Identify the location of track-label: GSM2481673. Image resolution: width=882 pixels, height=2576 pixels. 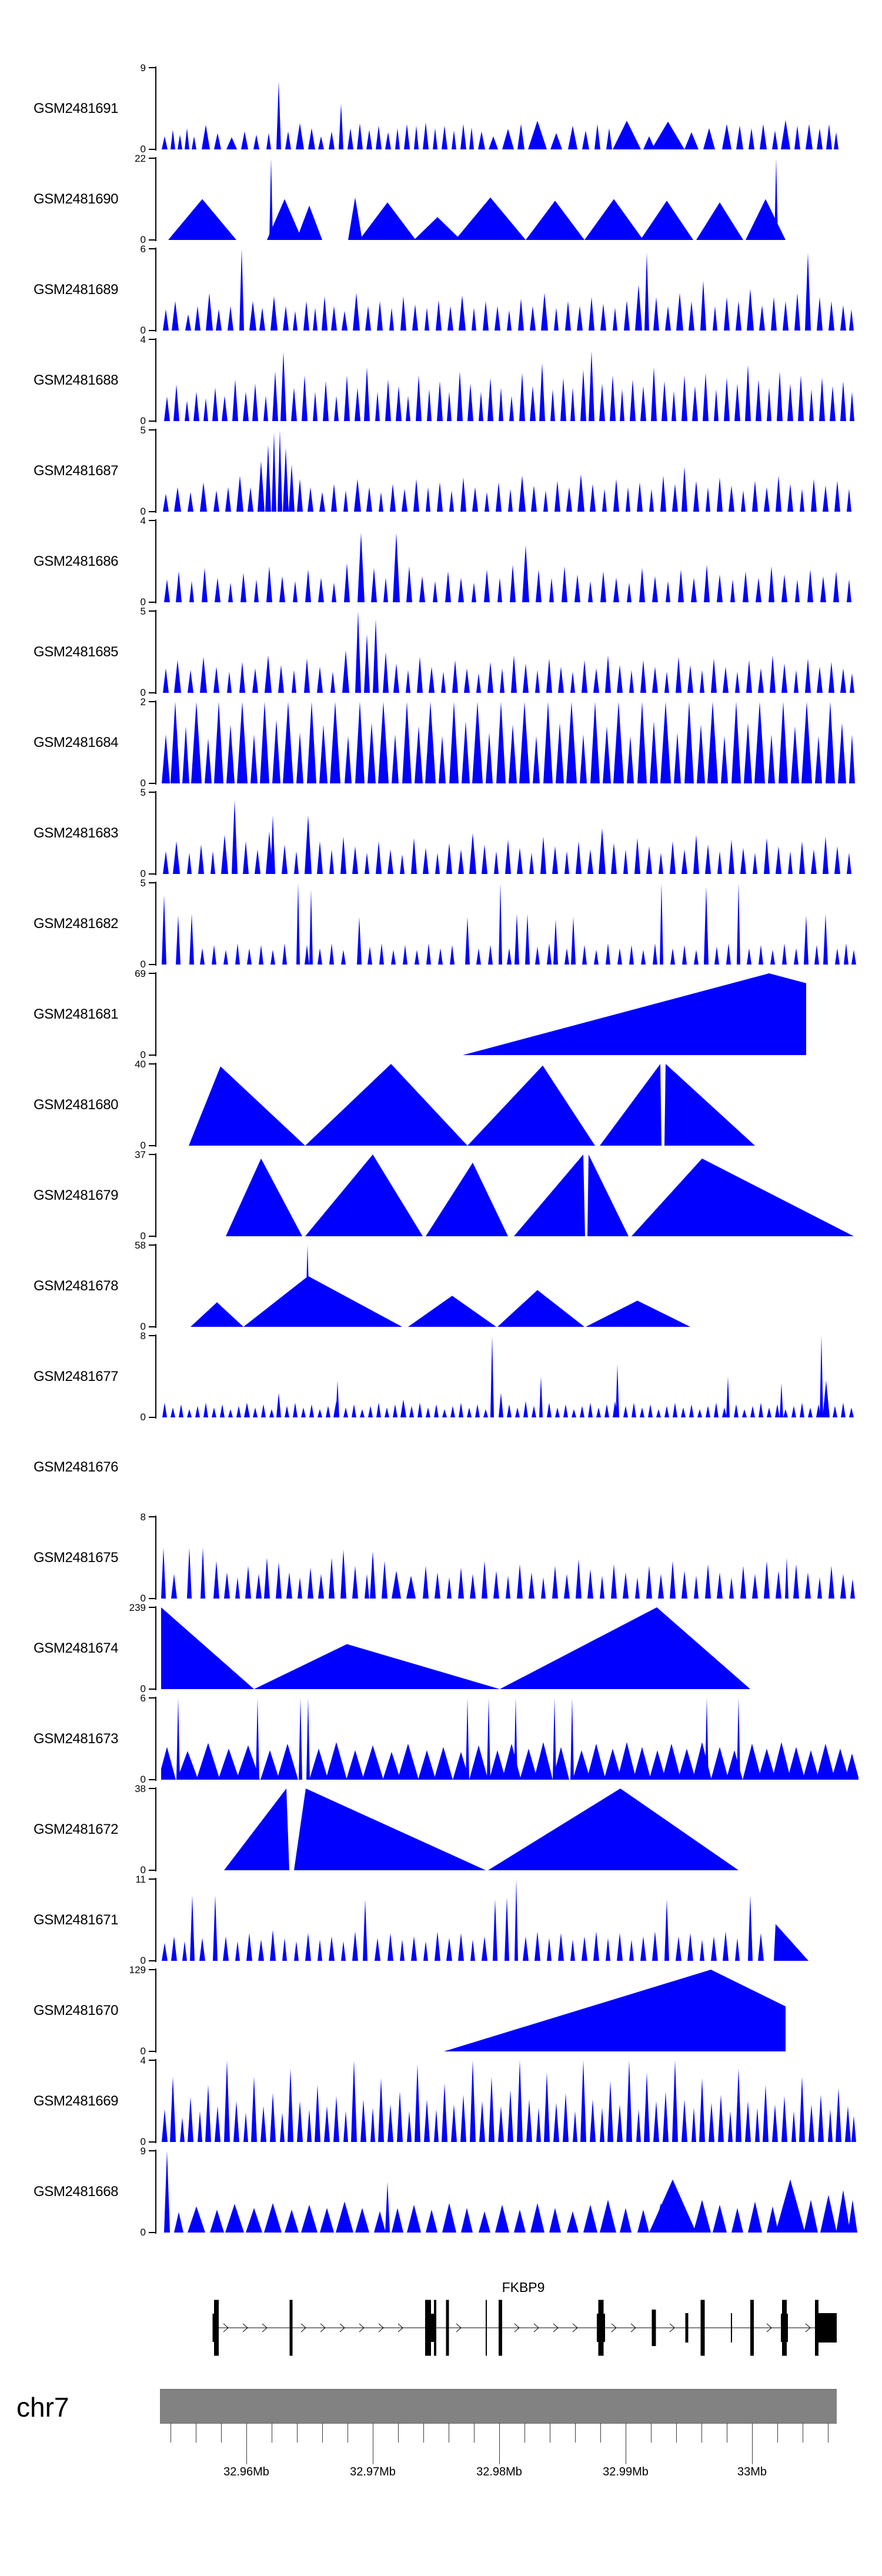
(76, 1739).